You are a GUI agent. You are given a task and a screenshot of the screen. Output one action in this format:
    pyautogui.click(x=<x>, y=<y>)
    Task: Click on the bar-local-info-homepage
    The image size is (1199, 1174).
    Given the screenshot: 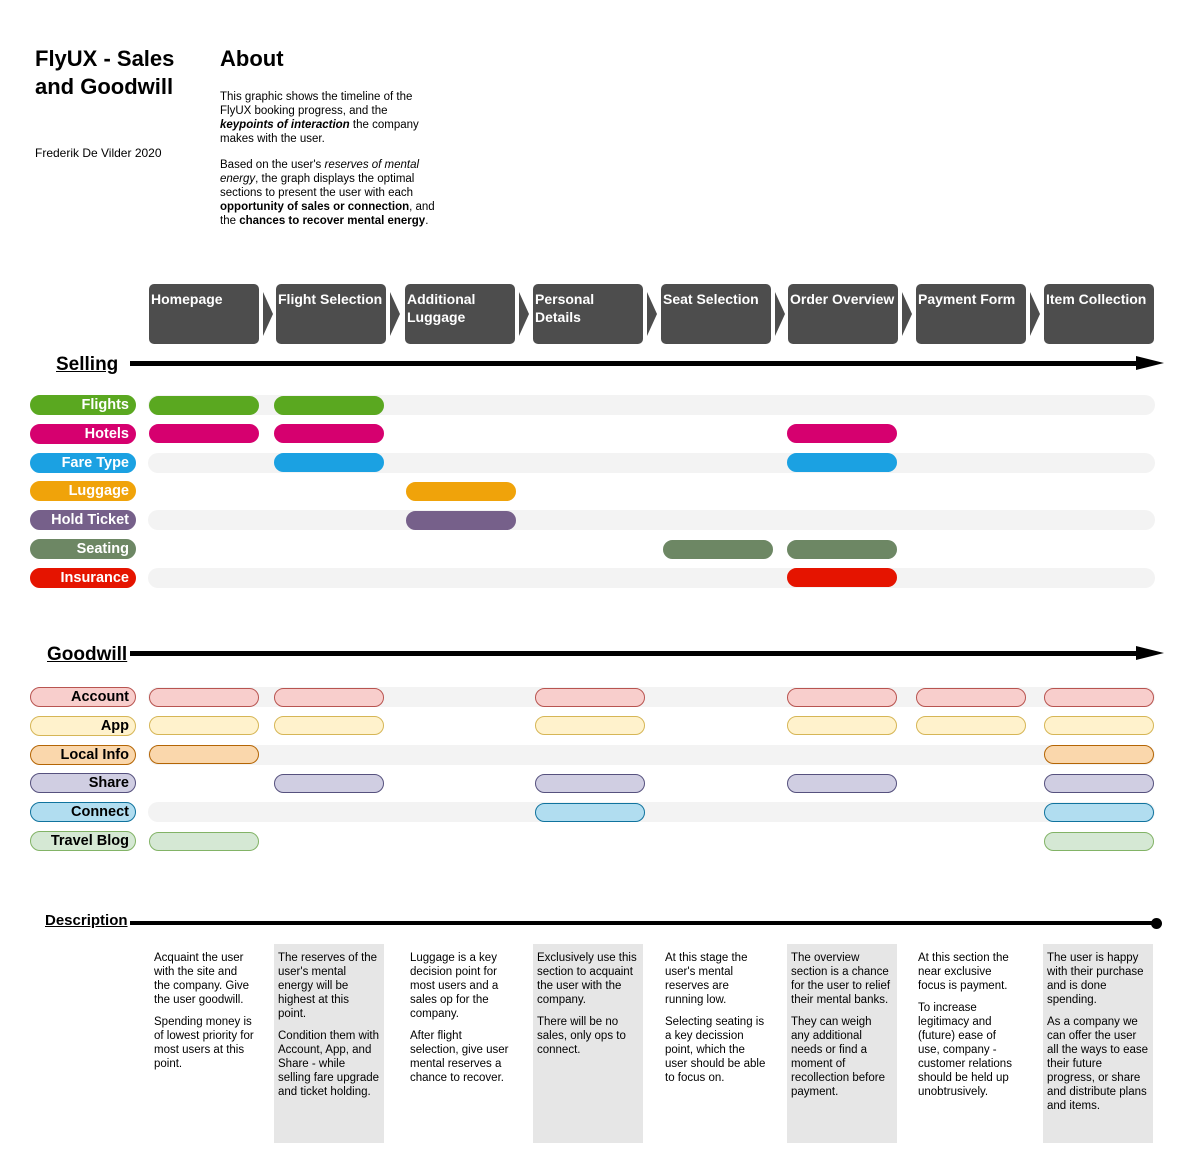 What is the action you would take?
    pyautogui.click(x=204, y=755)
    